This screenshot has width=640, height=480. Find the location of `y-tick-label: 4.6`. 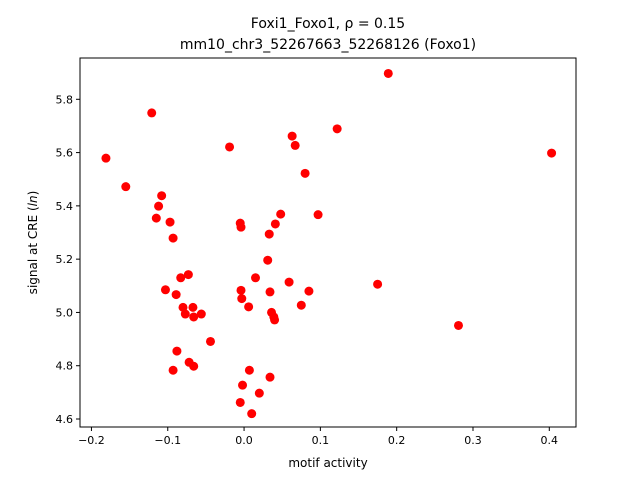

y-tick-label: 4.6 is located at coordinates (65, 419).